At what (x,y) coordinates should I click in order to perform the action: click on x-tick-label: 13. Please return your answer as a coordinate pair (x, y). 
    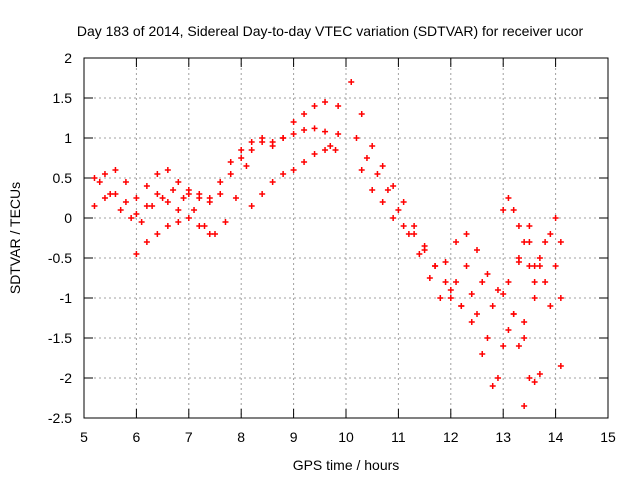
    Looking at the image, I should click on (503, 437).